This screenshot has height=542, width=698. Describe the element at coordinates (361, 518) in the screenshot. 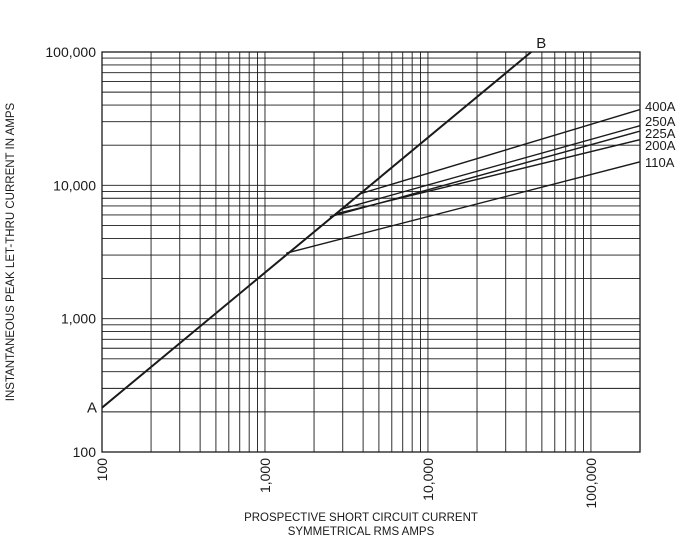

I see `x-axis-title-line-1: PROSPECTIVE SHORT CIRCUIT CURRENT` at that location.